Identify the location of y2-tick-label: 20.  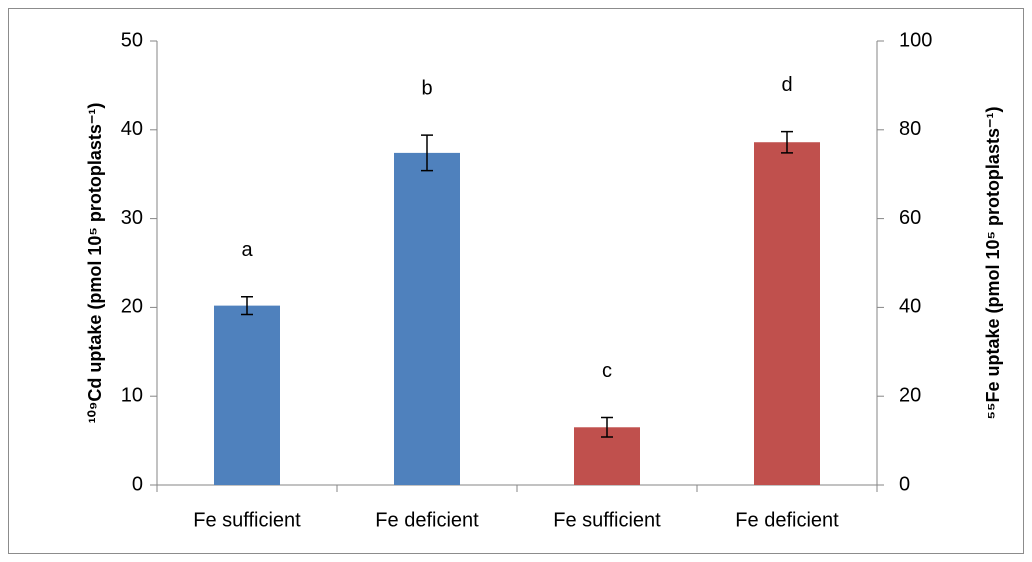
(910, 395).